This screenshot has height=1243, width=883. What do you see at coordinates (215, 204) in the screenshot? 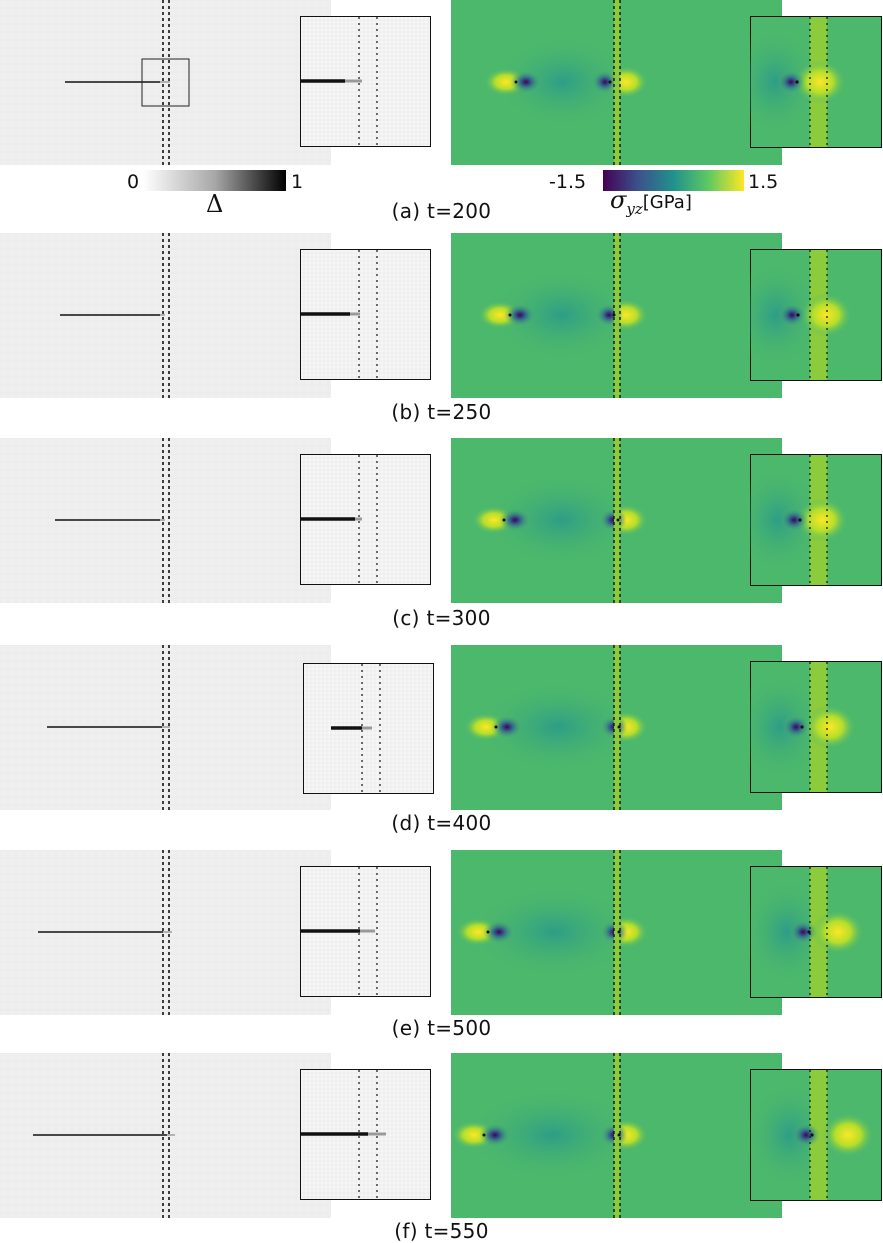
I see `damage-colorbar-symbol: Δ` at bounding box center [215, 204].